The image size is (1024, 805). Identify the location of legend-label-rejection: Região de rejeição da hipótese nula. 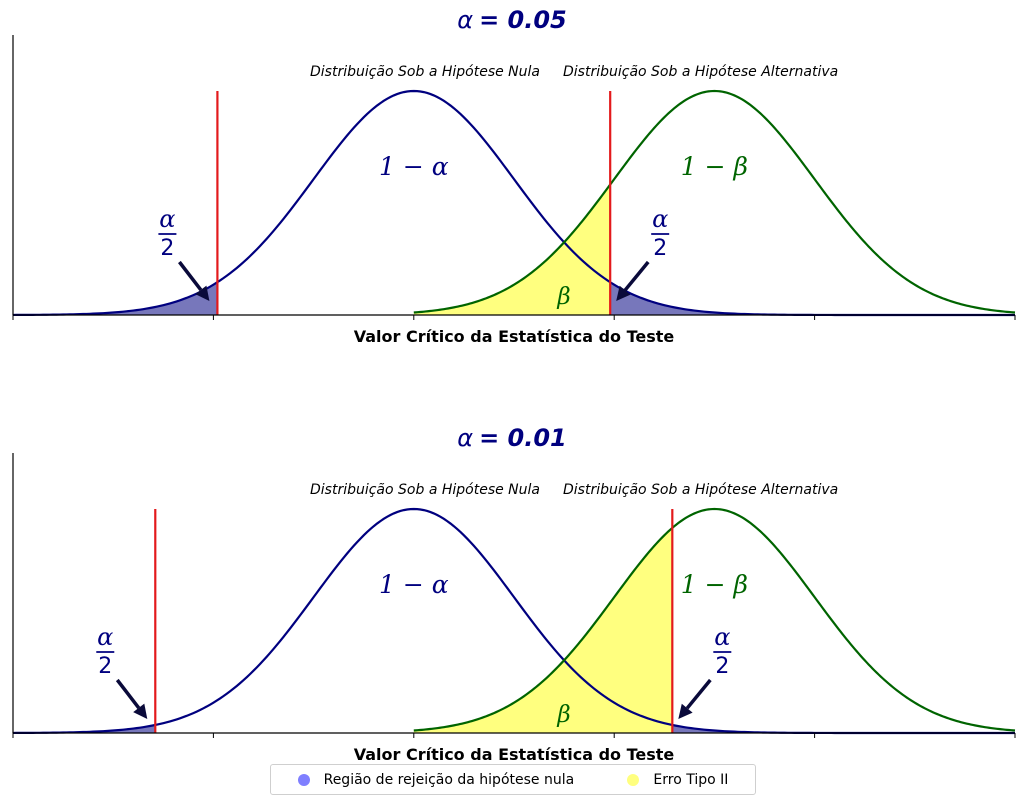
(449, 779).